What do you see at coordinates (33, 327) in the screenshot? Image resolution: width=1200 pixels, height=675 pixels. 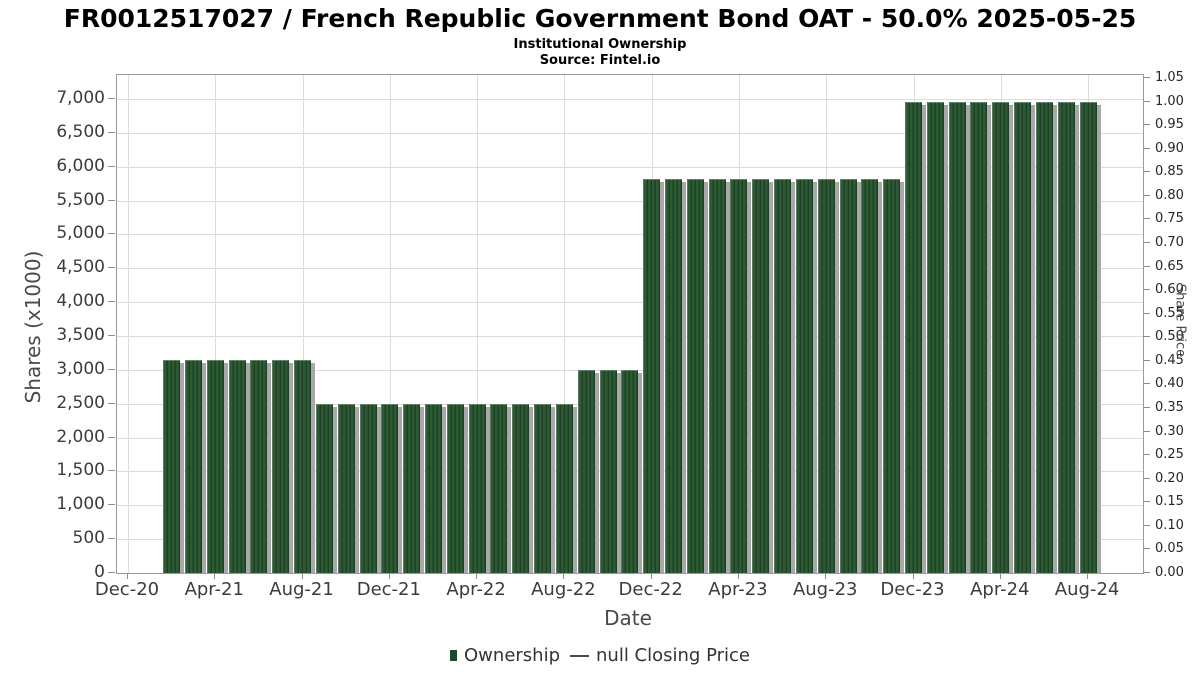 I see `y-axis-title-left: Shares (x1000)` at bounding box center [33, 327].